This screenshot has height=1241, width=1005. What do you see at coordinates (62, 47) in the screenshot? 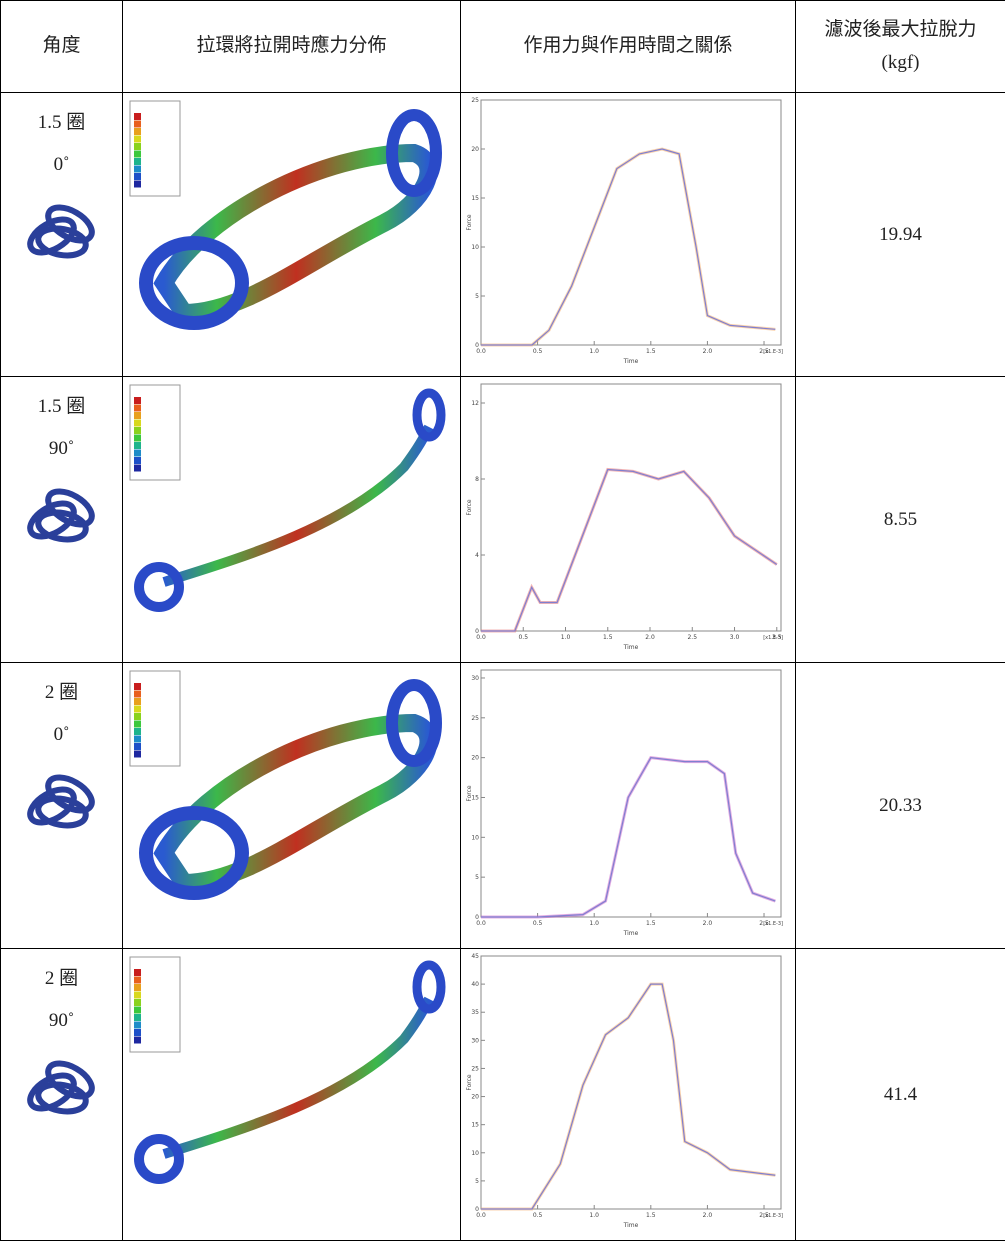
I see `header-cell: 角度` at bounding box center [62, 47].